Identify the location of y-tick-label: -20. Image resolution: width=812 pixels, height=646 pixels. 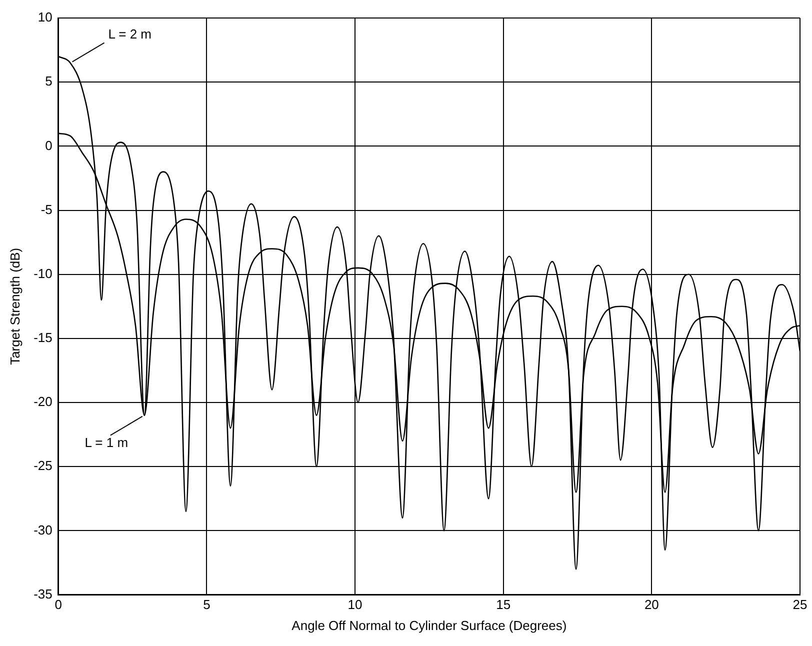
(43, 402).